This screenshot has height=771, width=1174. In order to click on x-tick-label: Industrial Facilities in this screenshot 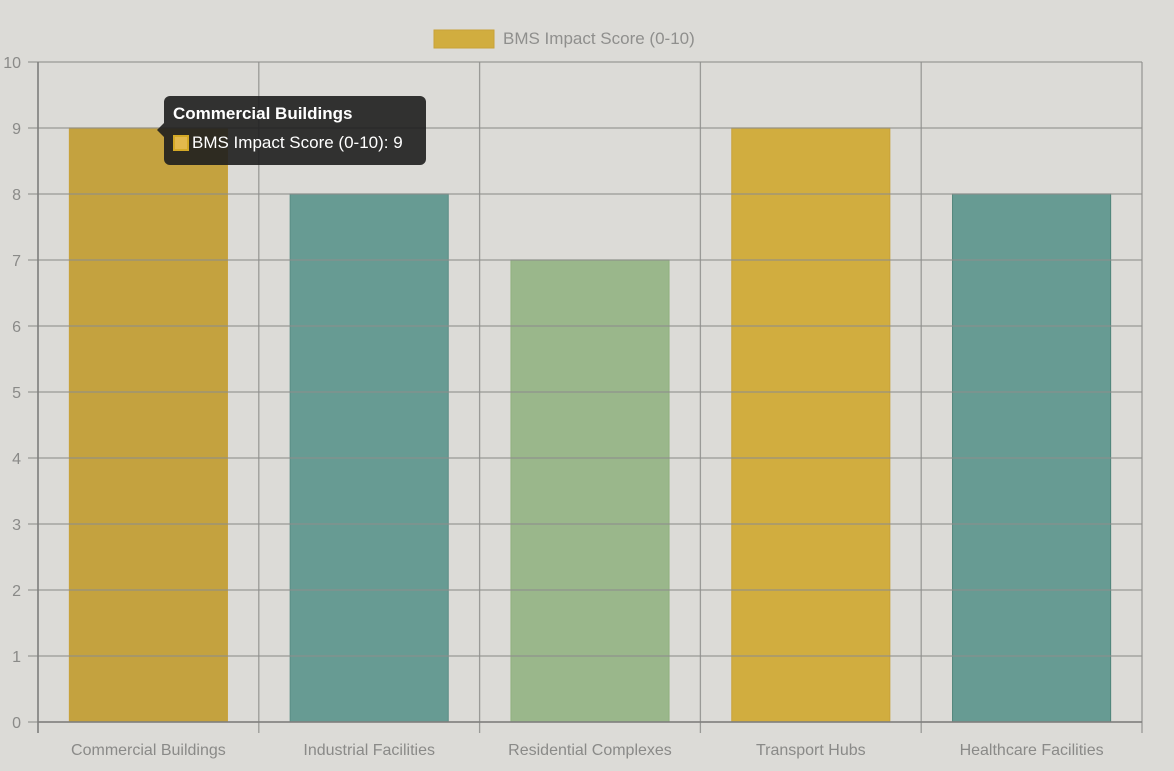, I will do `click(369, 750)`.